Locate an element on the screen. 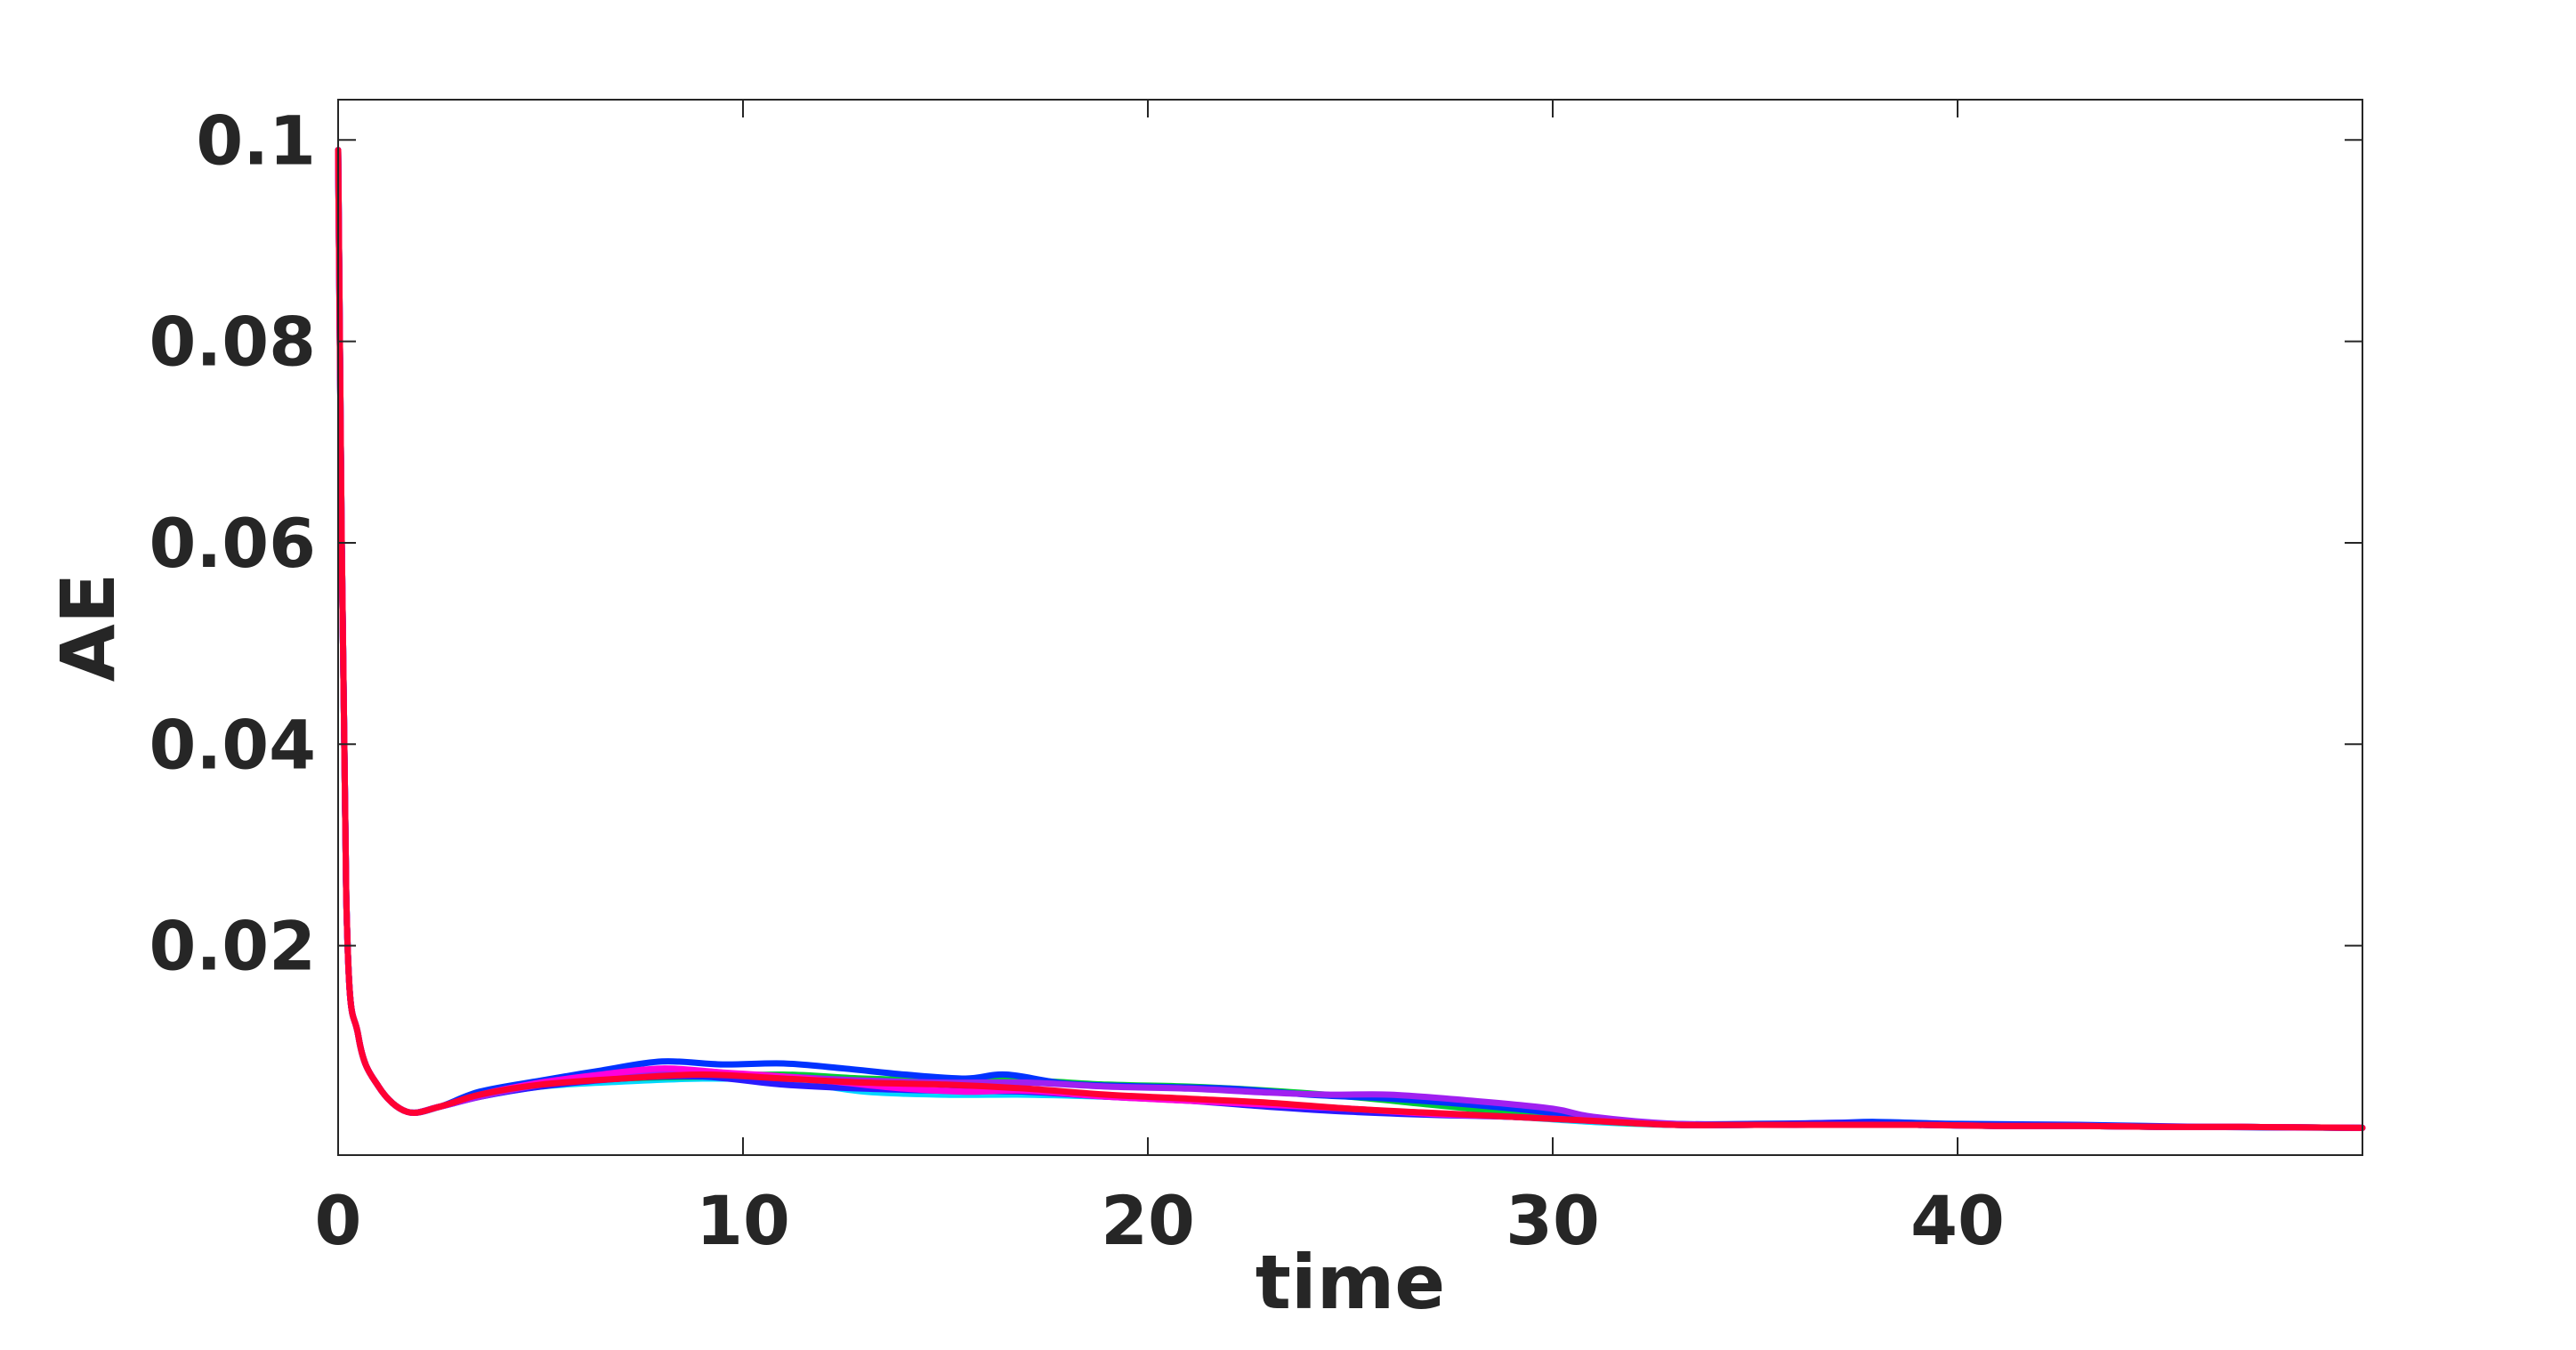 This screenshot has width=2576, height=1350. y-tick-label: 0.02 is located at coordinates (232, 946).